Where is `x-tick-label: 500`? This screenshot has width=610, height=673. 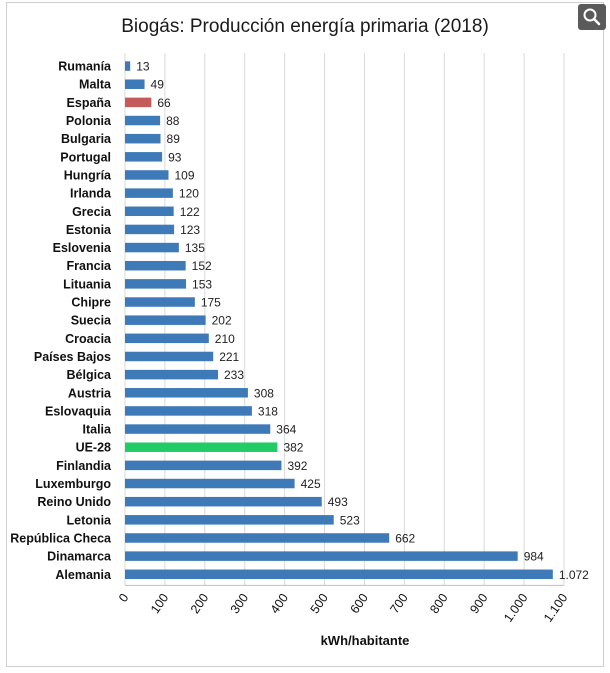 x-tick-label: 500 is located at coordinates (319, 603).